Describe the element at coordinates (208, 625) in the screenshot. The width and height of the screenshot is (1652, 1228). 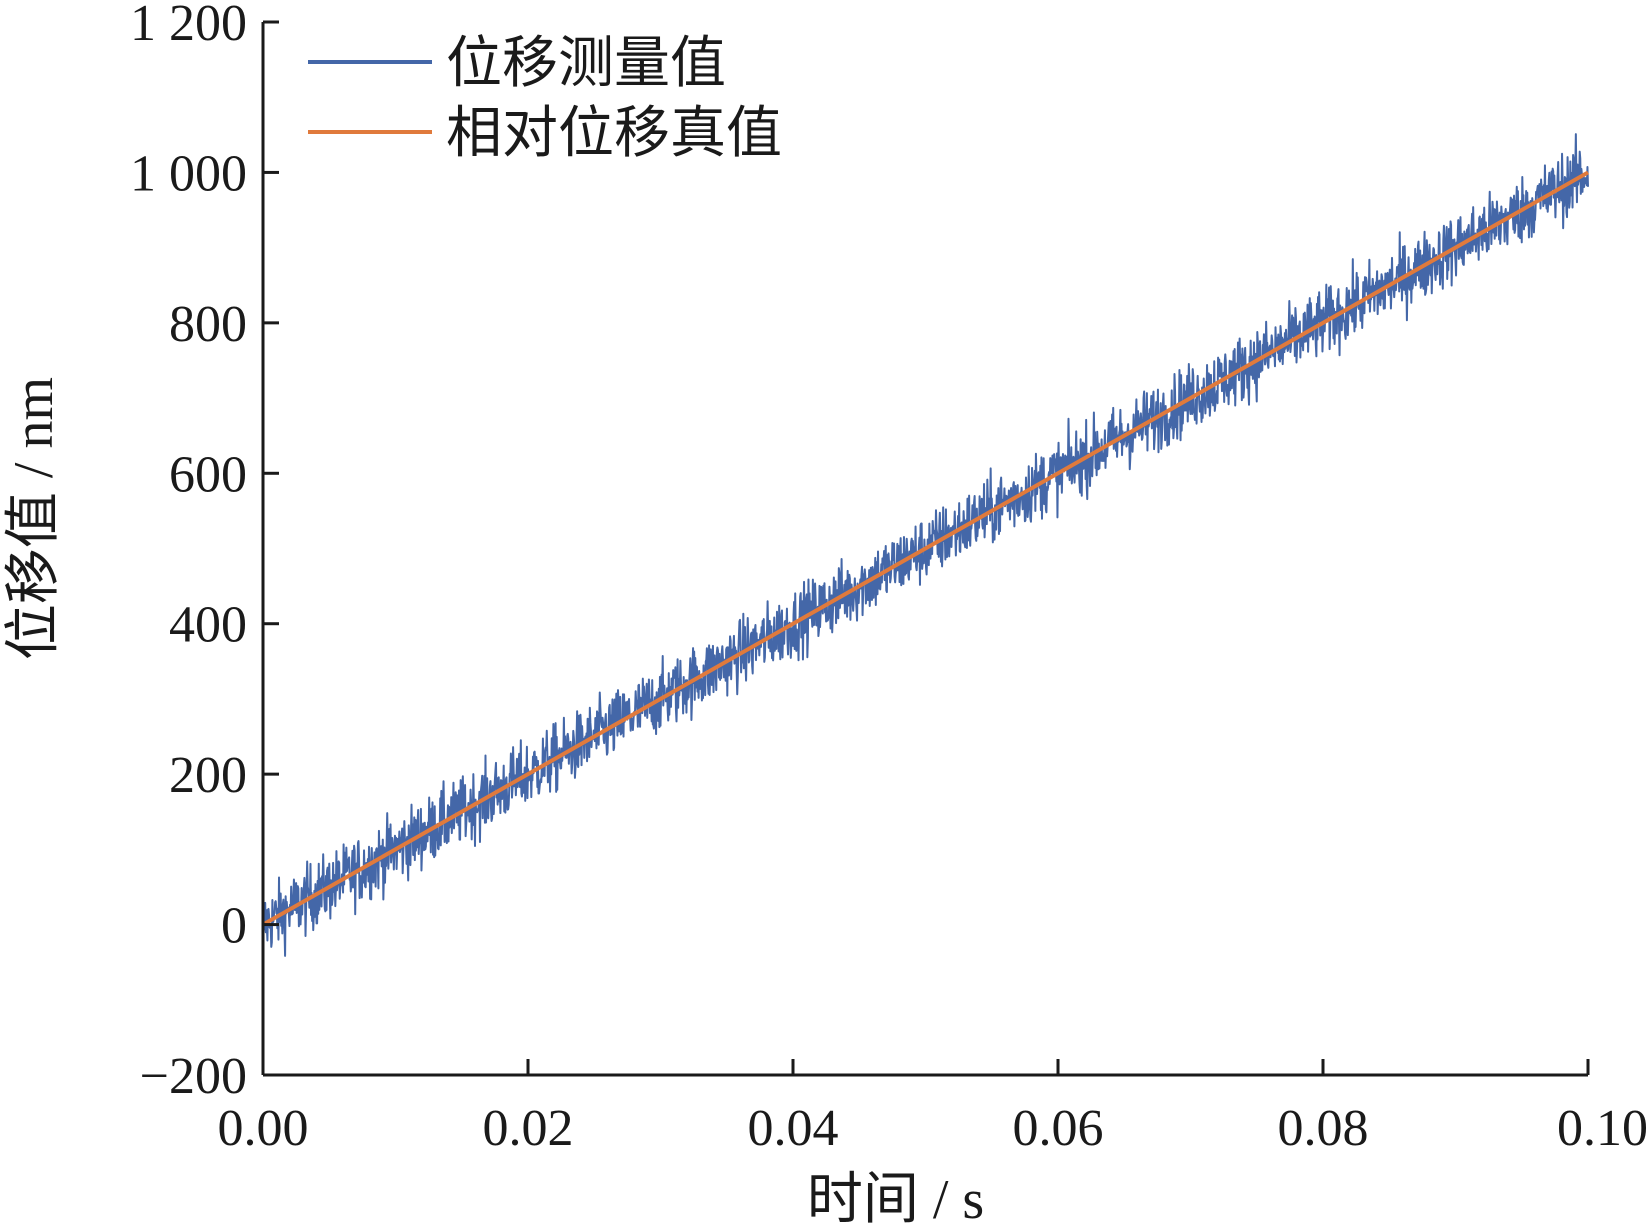
I see `y-tick-label: 400` at that location.